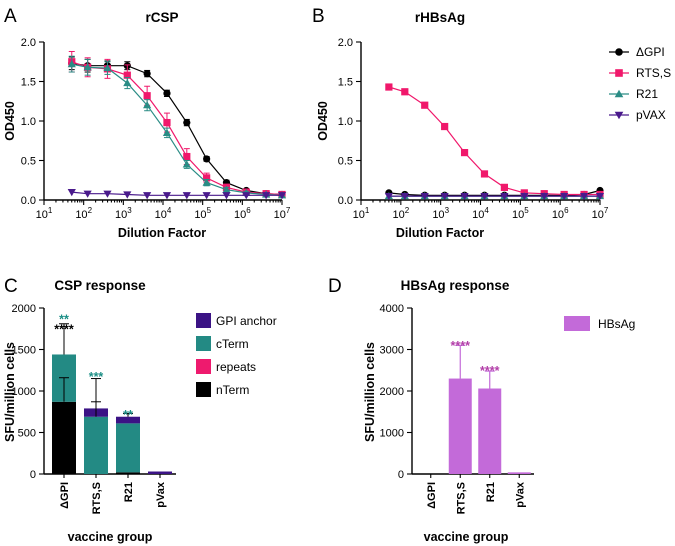 The width and height of the screenshot is (675, 546). What do you see at coordinates (44, 213) in the screenshot?
I see `x-tick-label-a: 10¹` at bounding box center [44, 213].